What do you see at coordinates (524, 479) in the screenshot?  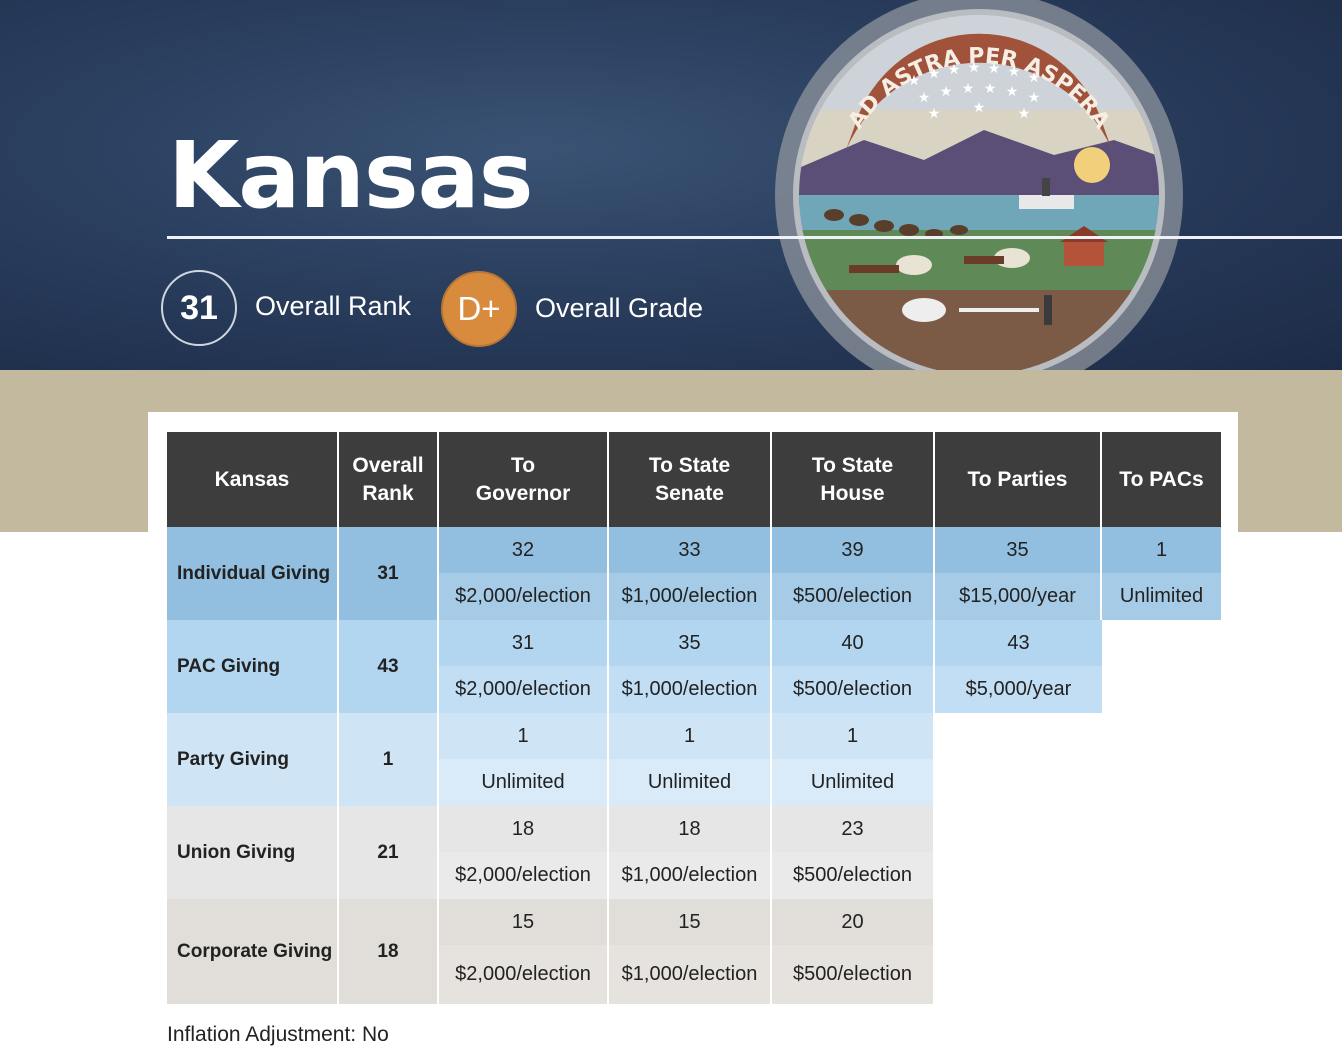 I see `column-header: To Governor` at bounding box center [524, 479].